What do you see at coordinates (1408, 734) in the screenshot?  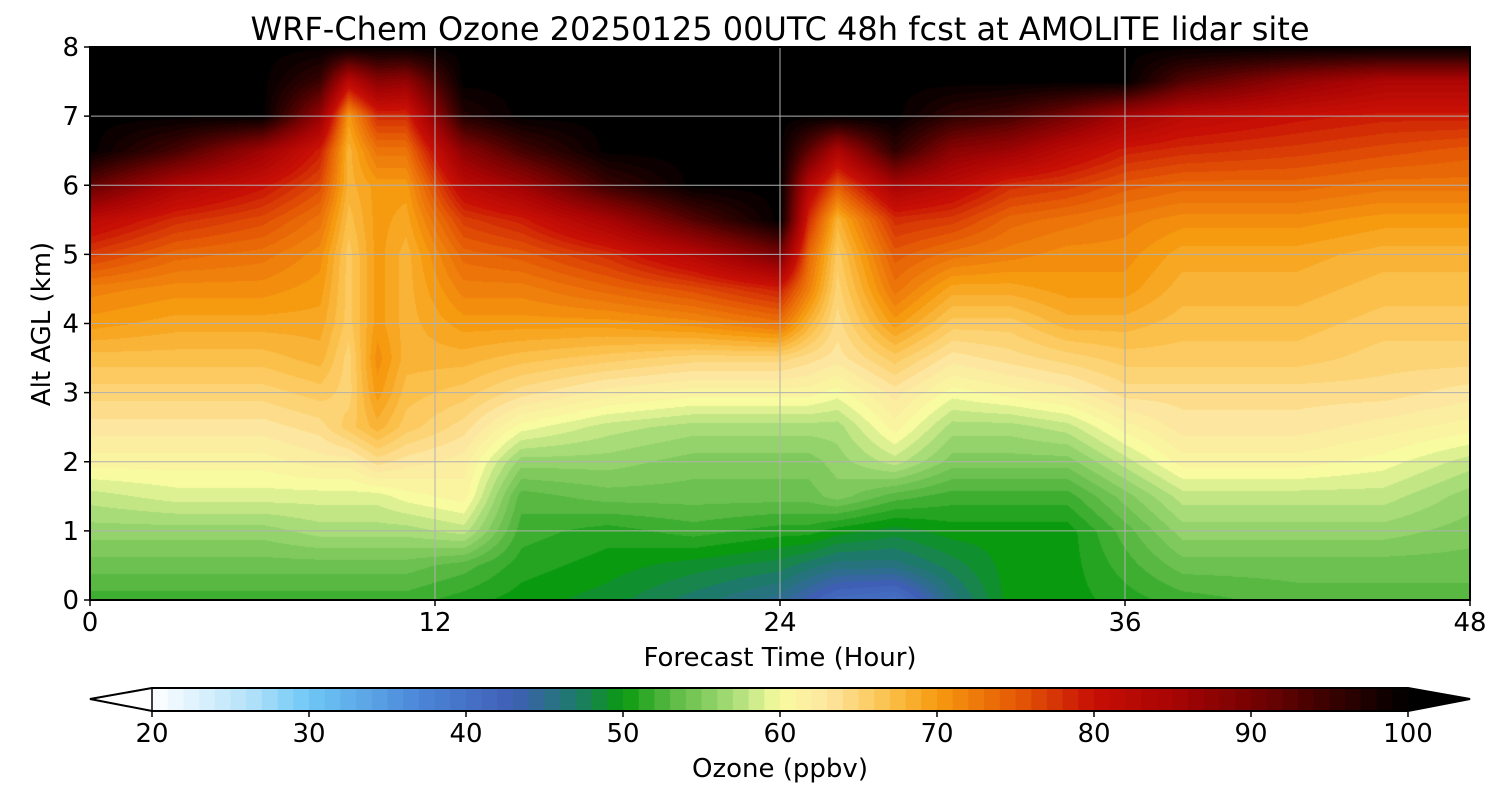 I see `colorbar-tick-label: 100` at bounding box center [1408, 734].